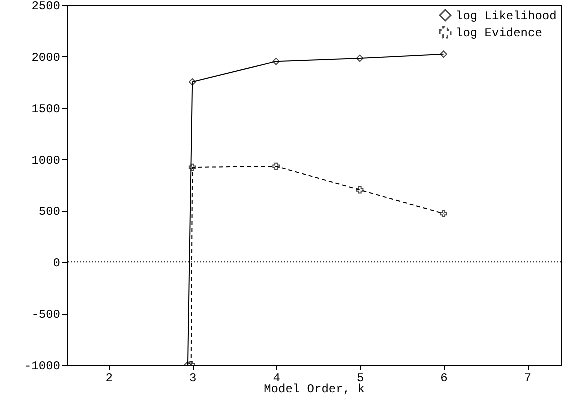 The width and height of the screenshot is (565, 404). I want to click on x-tick-label: 2, so click(109, 379).